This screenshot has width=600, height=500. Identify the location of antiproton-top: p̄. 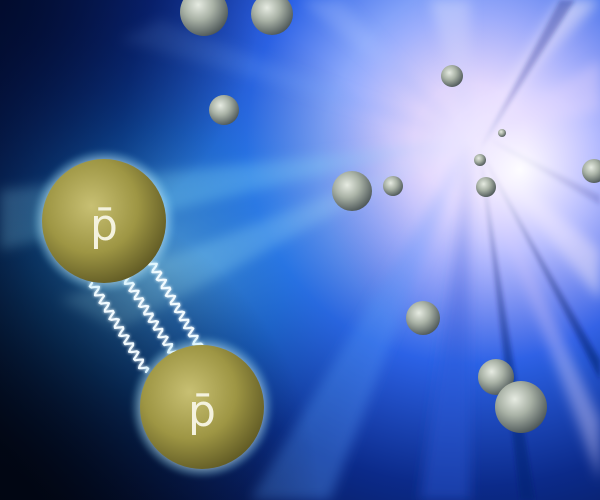
(104, 221).